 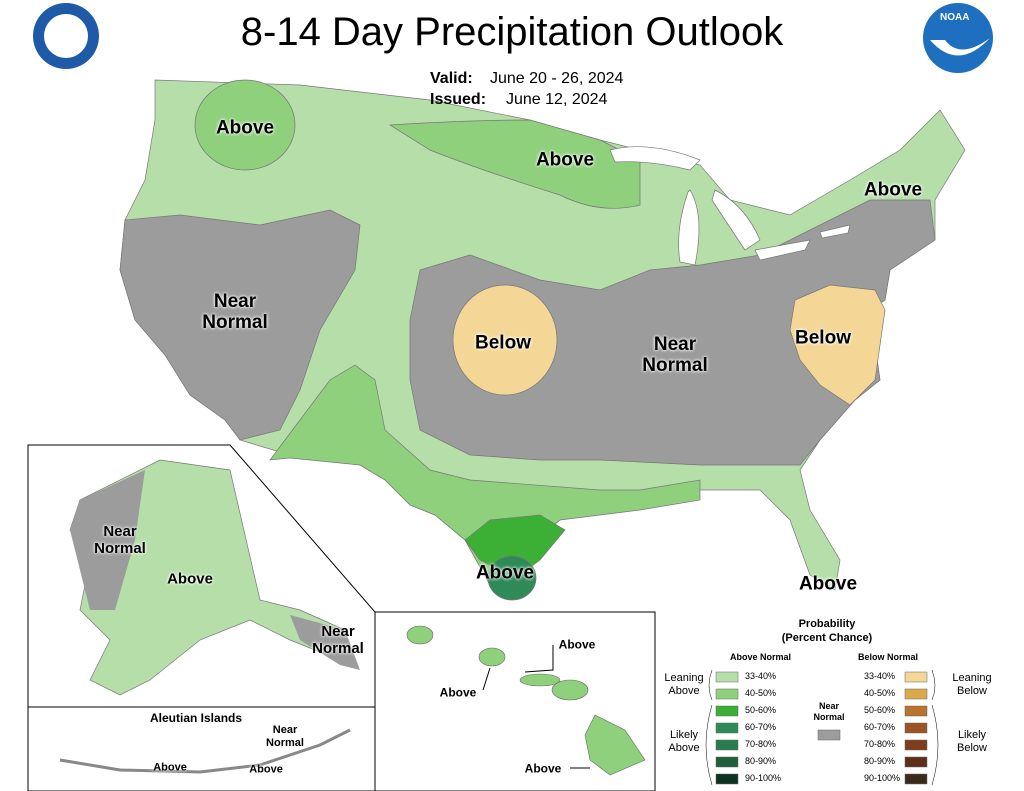 What do you see at coordinates (205, 751) in the screenshot?
I see `aleutian-chain` at bounding box center [205, 751].